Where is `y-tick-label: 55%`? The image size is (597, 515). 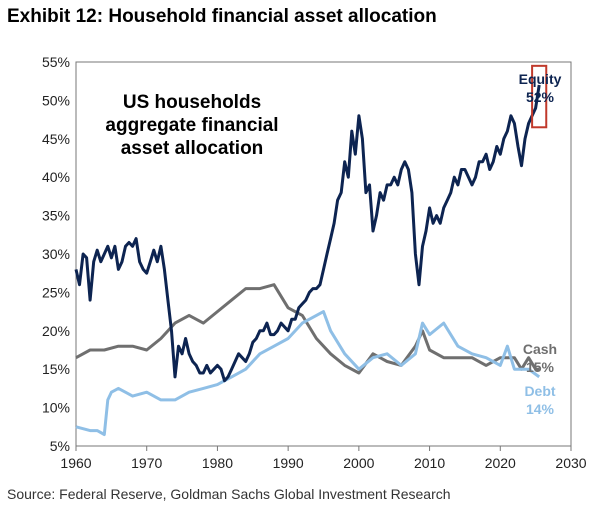
y-tick-label: 55% is located at coordinates (56, 62).